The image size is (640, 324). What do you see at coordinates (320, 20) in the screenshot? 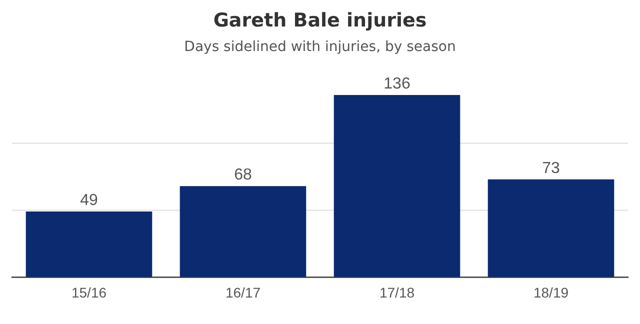
I see `chart-title: Gareth Bale injuries` at bounding box center [320, 20].